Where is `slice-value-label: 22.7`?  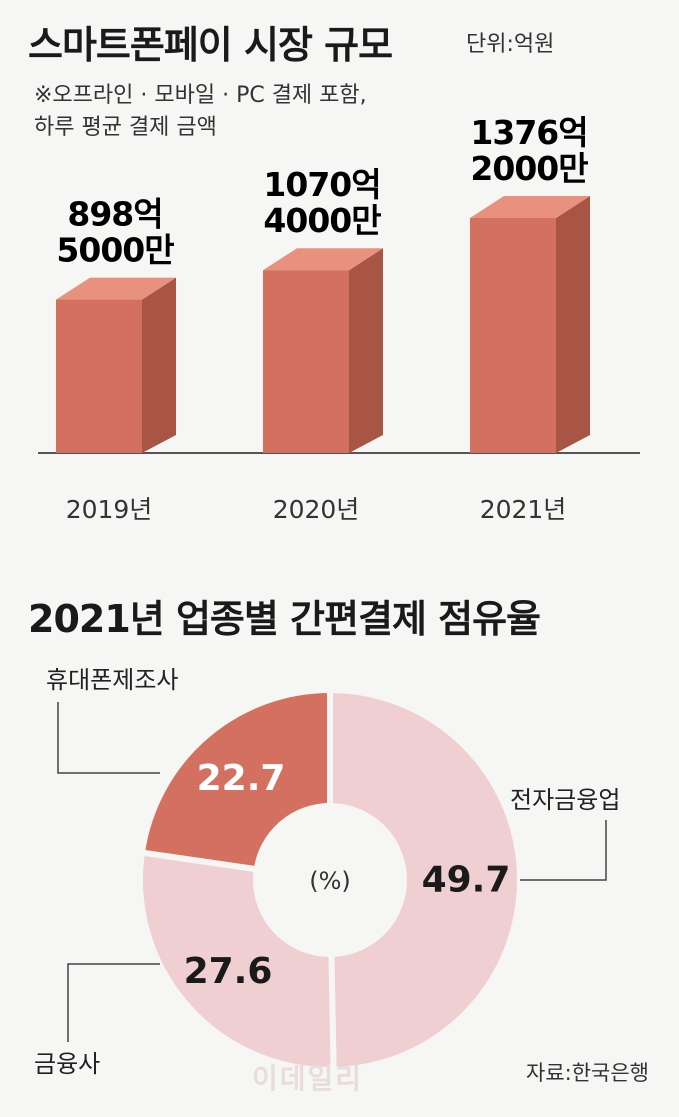
slice-value-label: 22.7 is located at coordinates (241, 778).